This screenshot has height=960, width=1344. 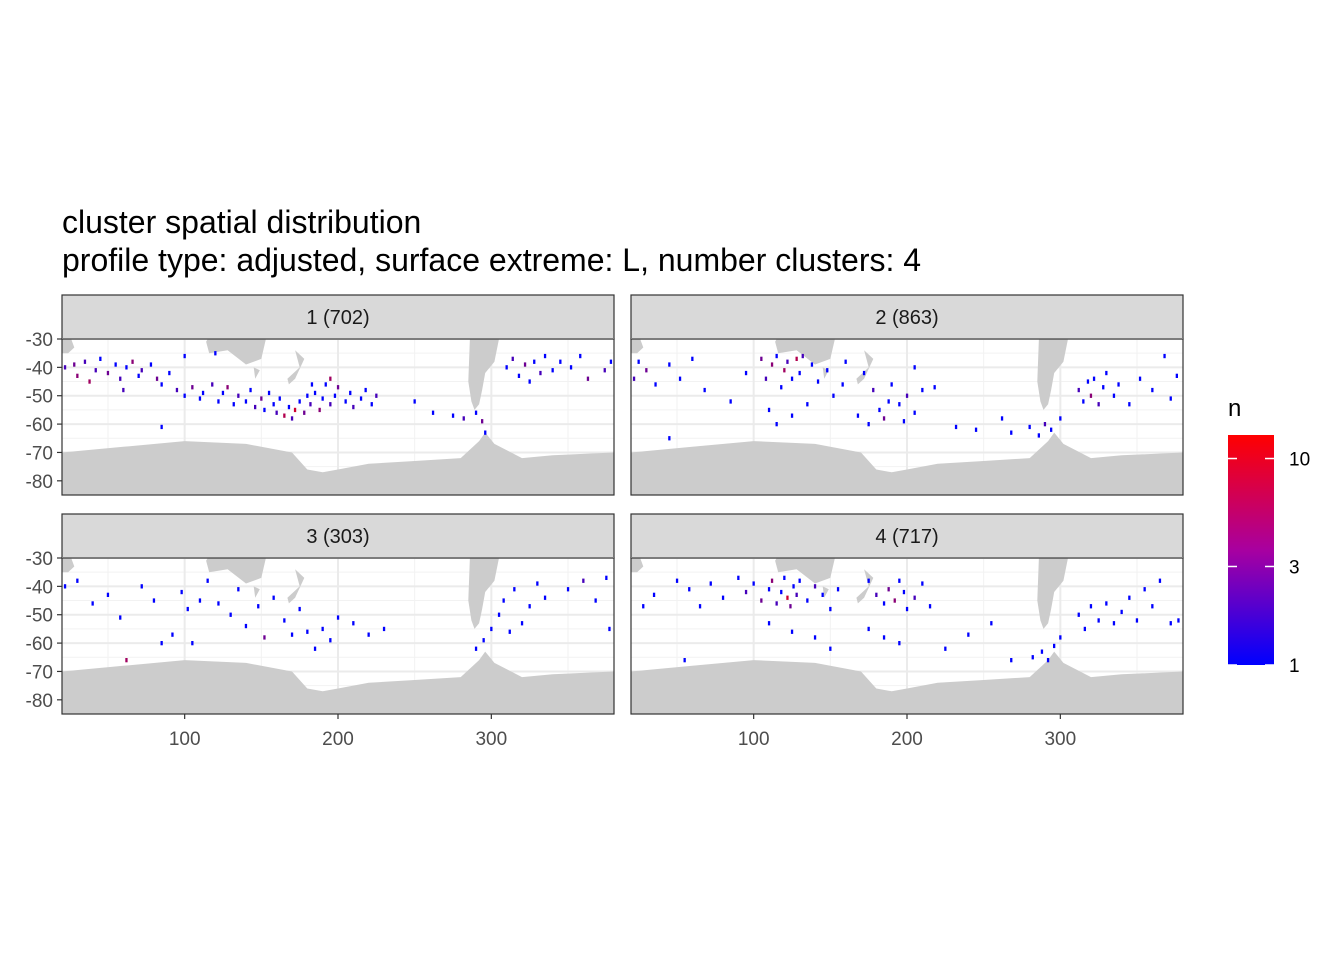 I want to click on y-tick-label: -70, so click(x=39, y=453).